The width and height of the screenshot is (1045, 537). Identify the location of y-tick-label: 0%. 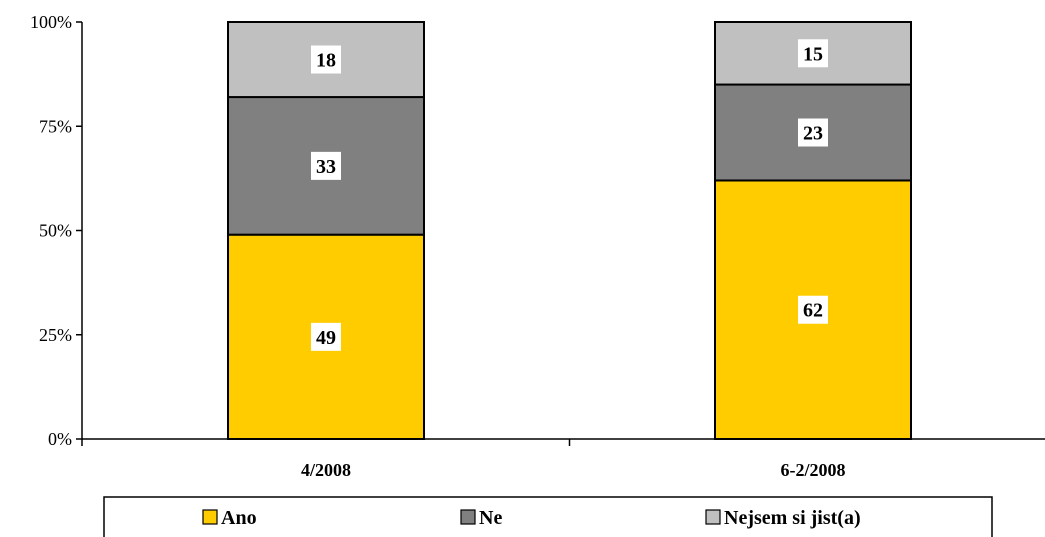
(60, 439).